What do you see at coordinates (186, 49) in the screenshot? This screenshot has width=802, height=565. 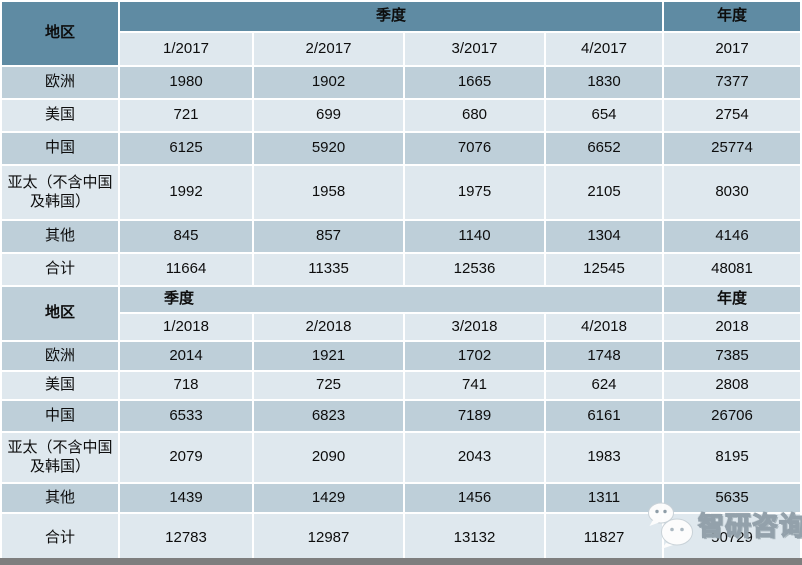 I see `col-header: 1/2017` at bounding box center [186, 49].